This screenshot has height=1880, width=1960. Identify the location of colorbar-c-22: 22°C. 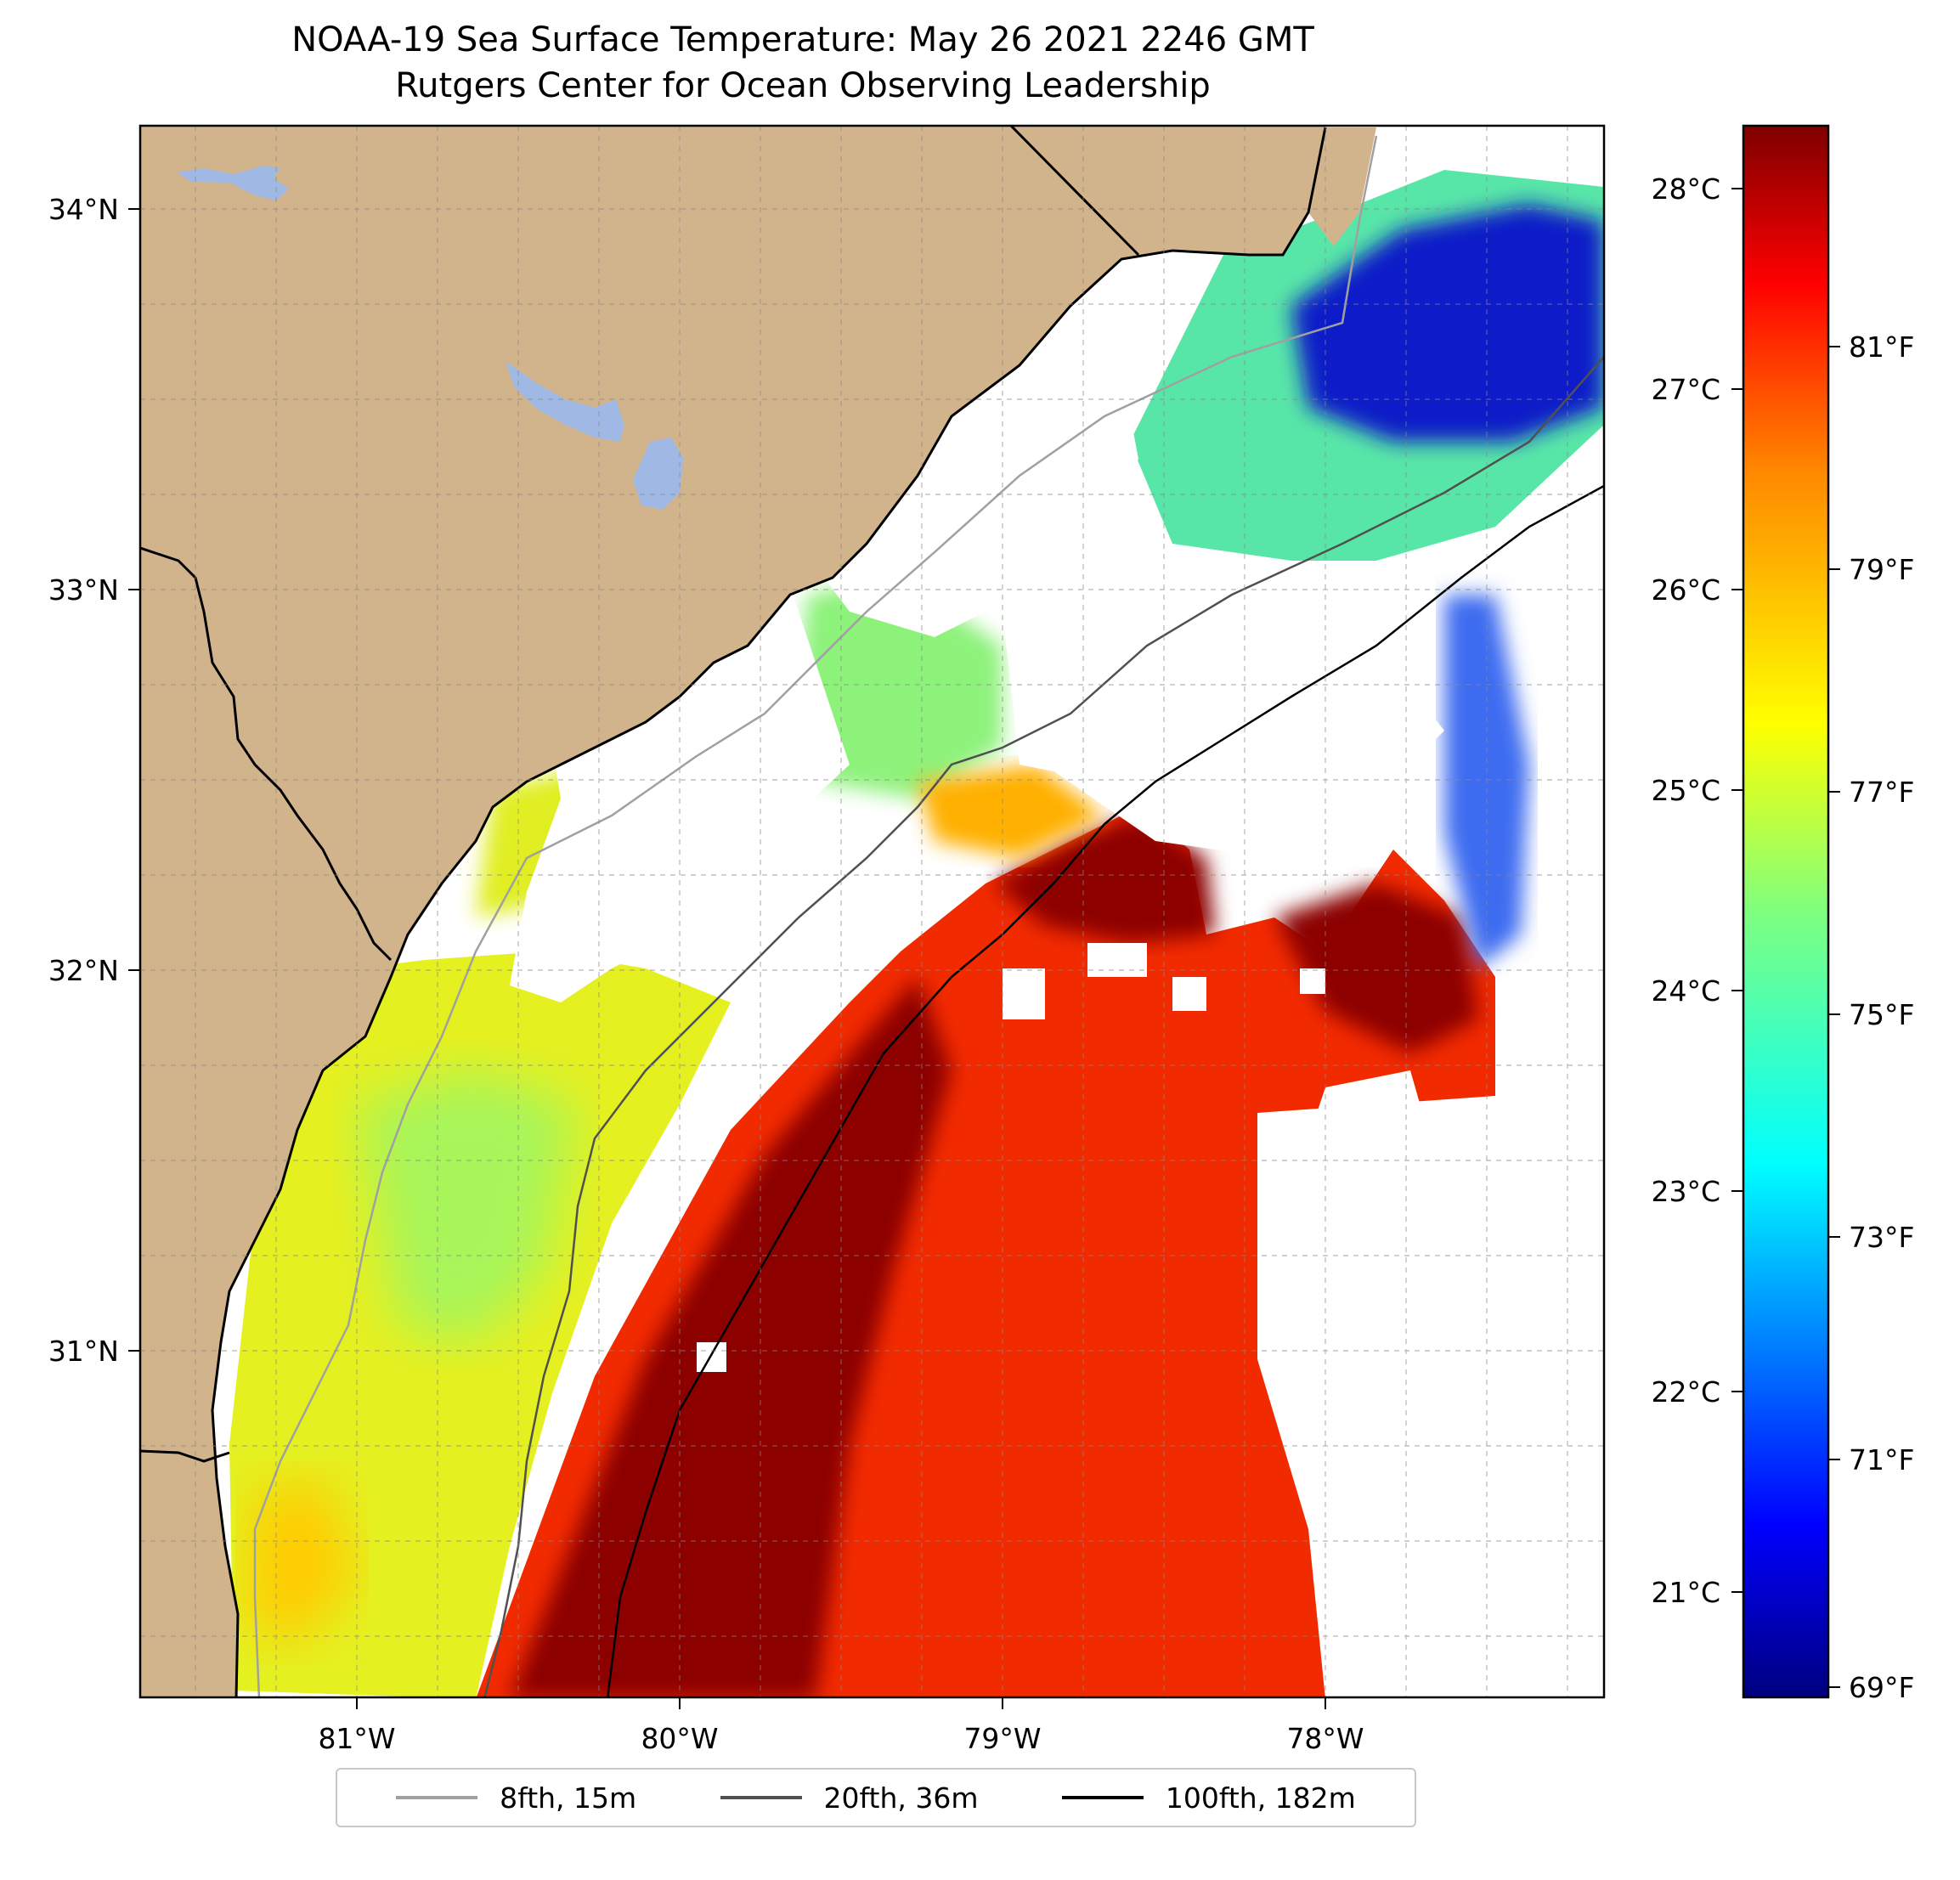
(1685, 1392).